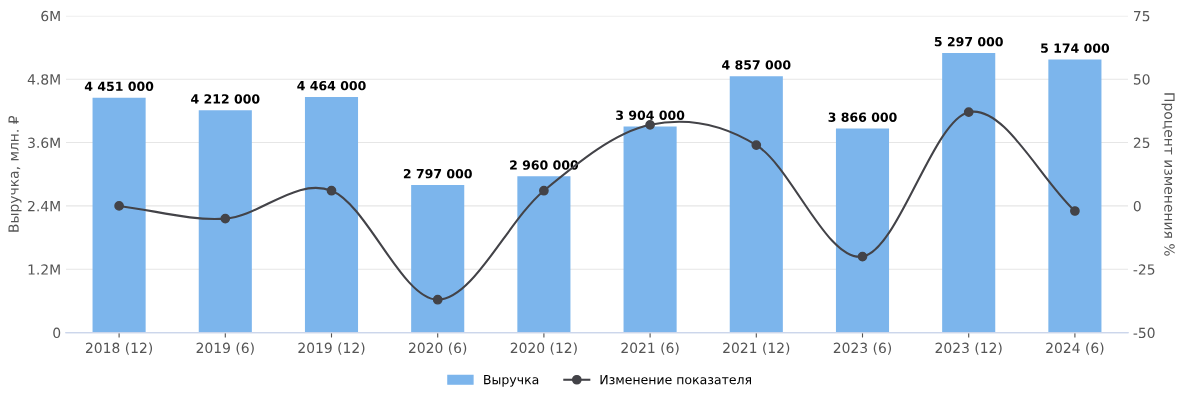  I want to click on x-tick-label: 2024 (6), so click(1075, 348).